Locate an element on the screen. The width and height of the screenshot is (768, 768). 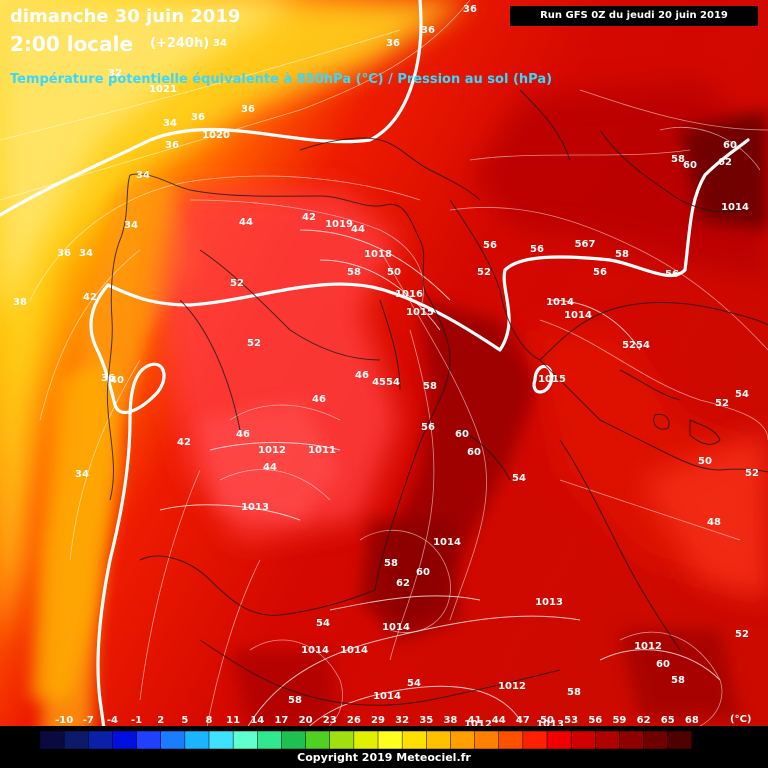
scale-tick-label: 35 is located at coordinates (426, 720).